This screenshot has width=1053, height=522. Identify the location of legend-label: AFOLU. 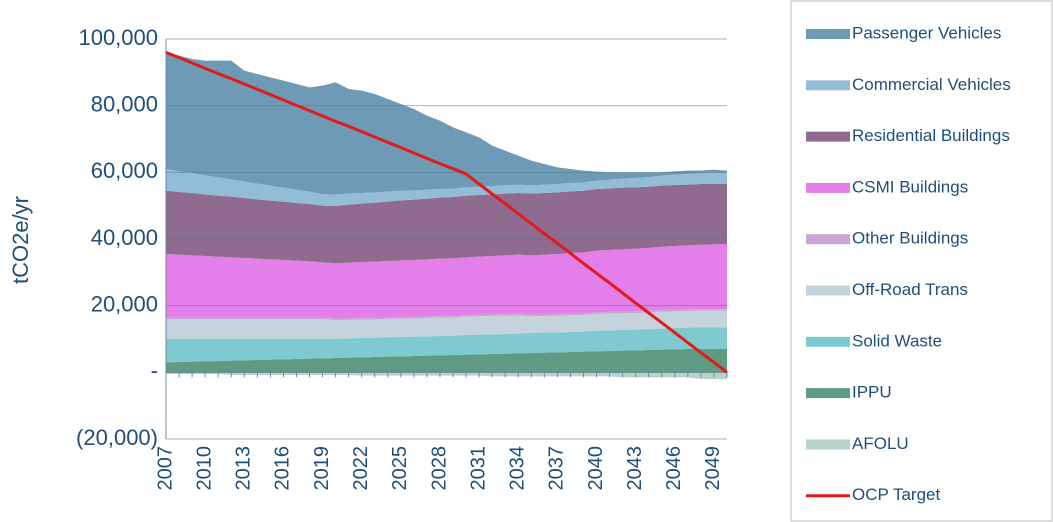
(880, 443).